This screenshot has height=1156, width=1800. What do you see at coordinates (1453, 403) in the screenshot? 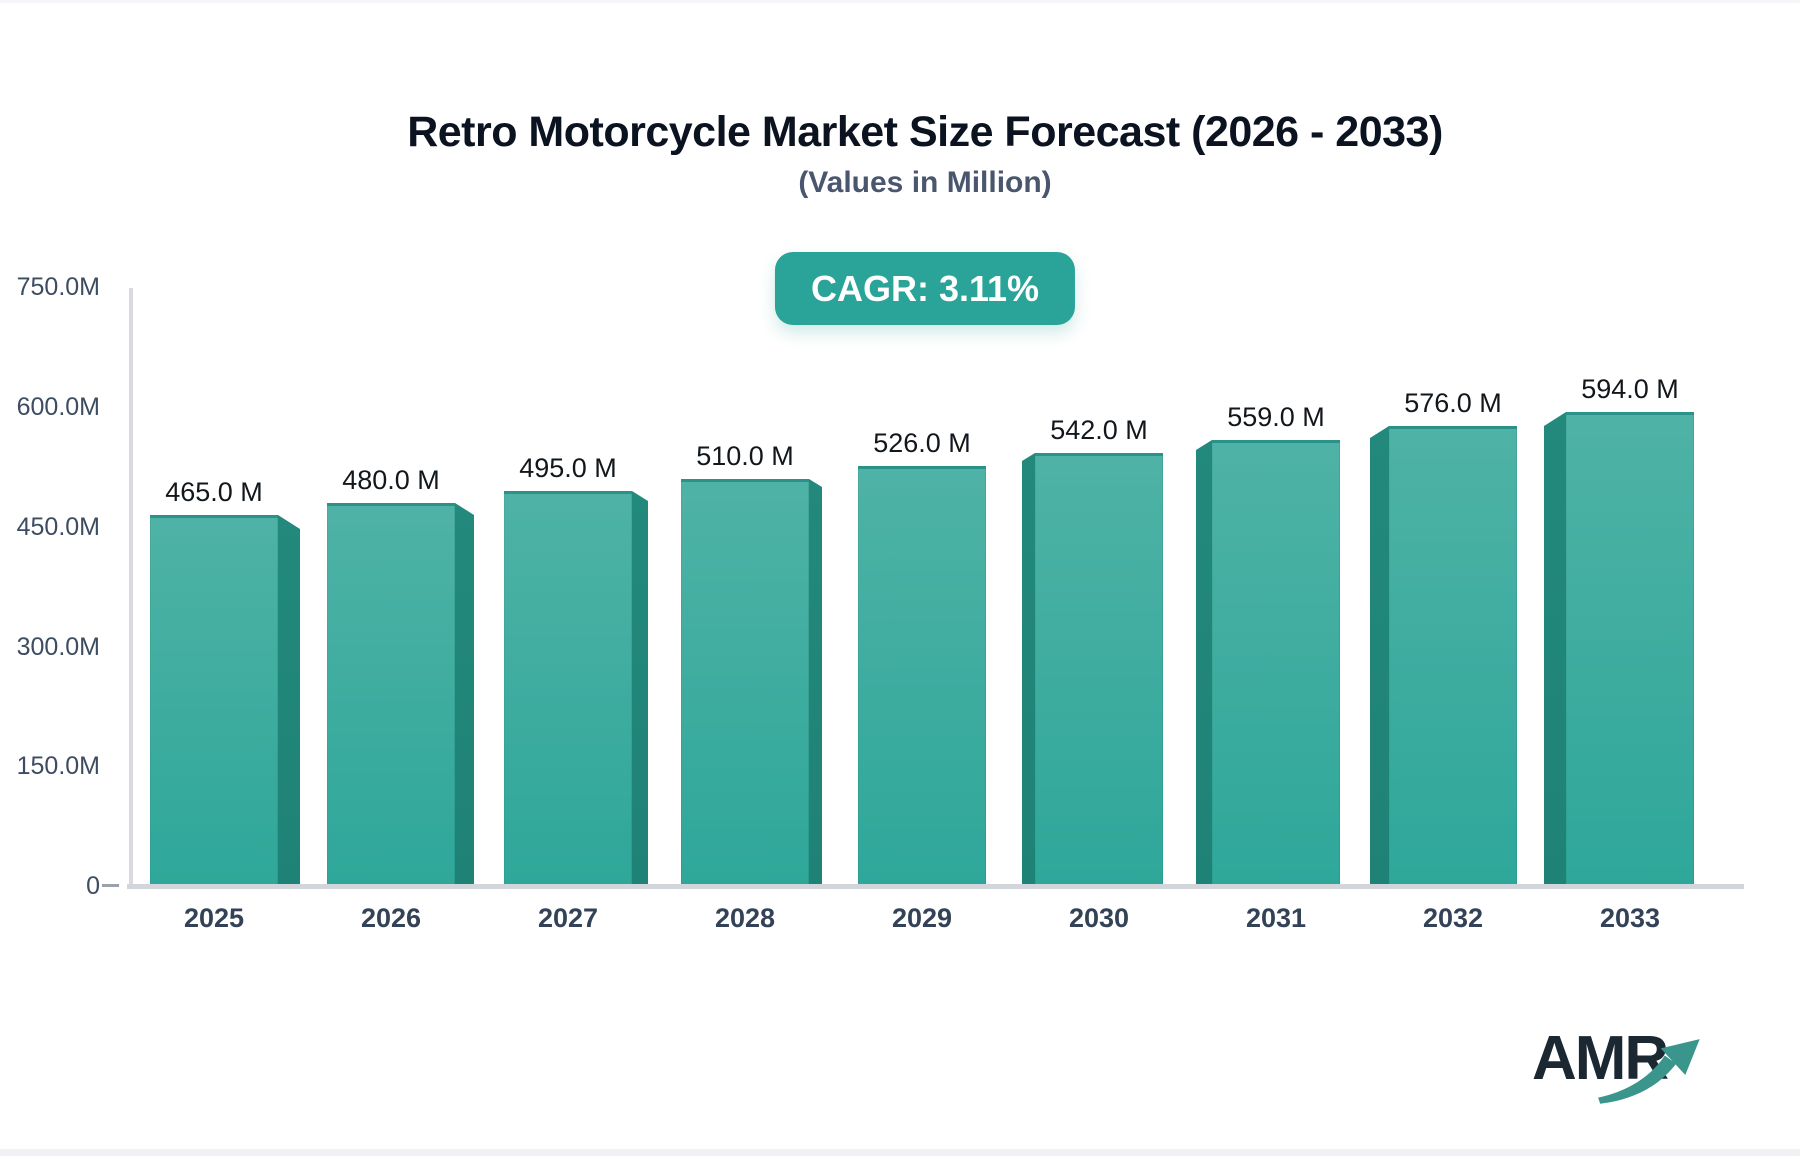
I see `bar-value-label: 576.0 M` at bounding box center [1453, 403].